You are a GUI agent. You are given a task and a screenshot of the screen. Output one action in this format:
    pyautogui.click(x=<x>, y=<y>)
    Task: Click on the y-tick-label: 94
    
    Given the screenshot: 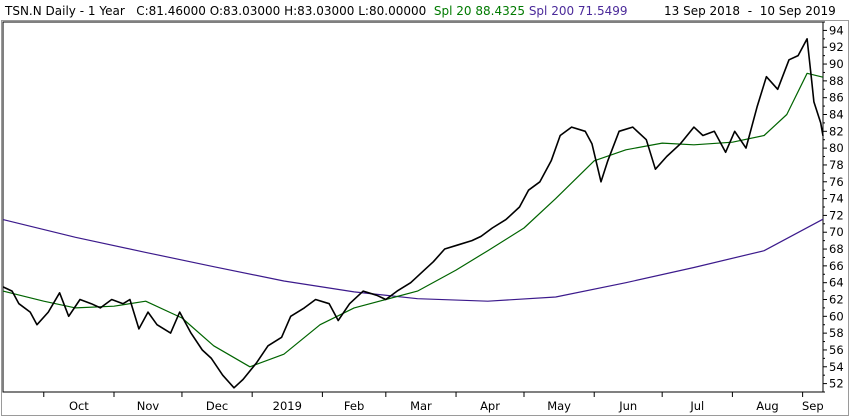 What is the action you would take?
    pyautogui.click(x=836, y=30)
    